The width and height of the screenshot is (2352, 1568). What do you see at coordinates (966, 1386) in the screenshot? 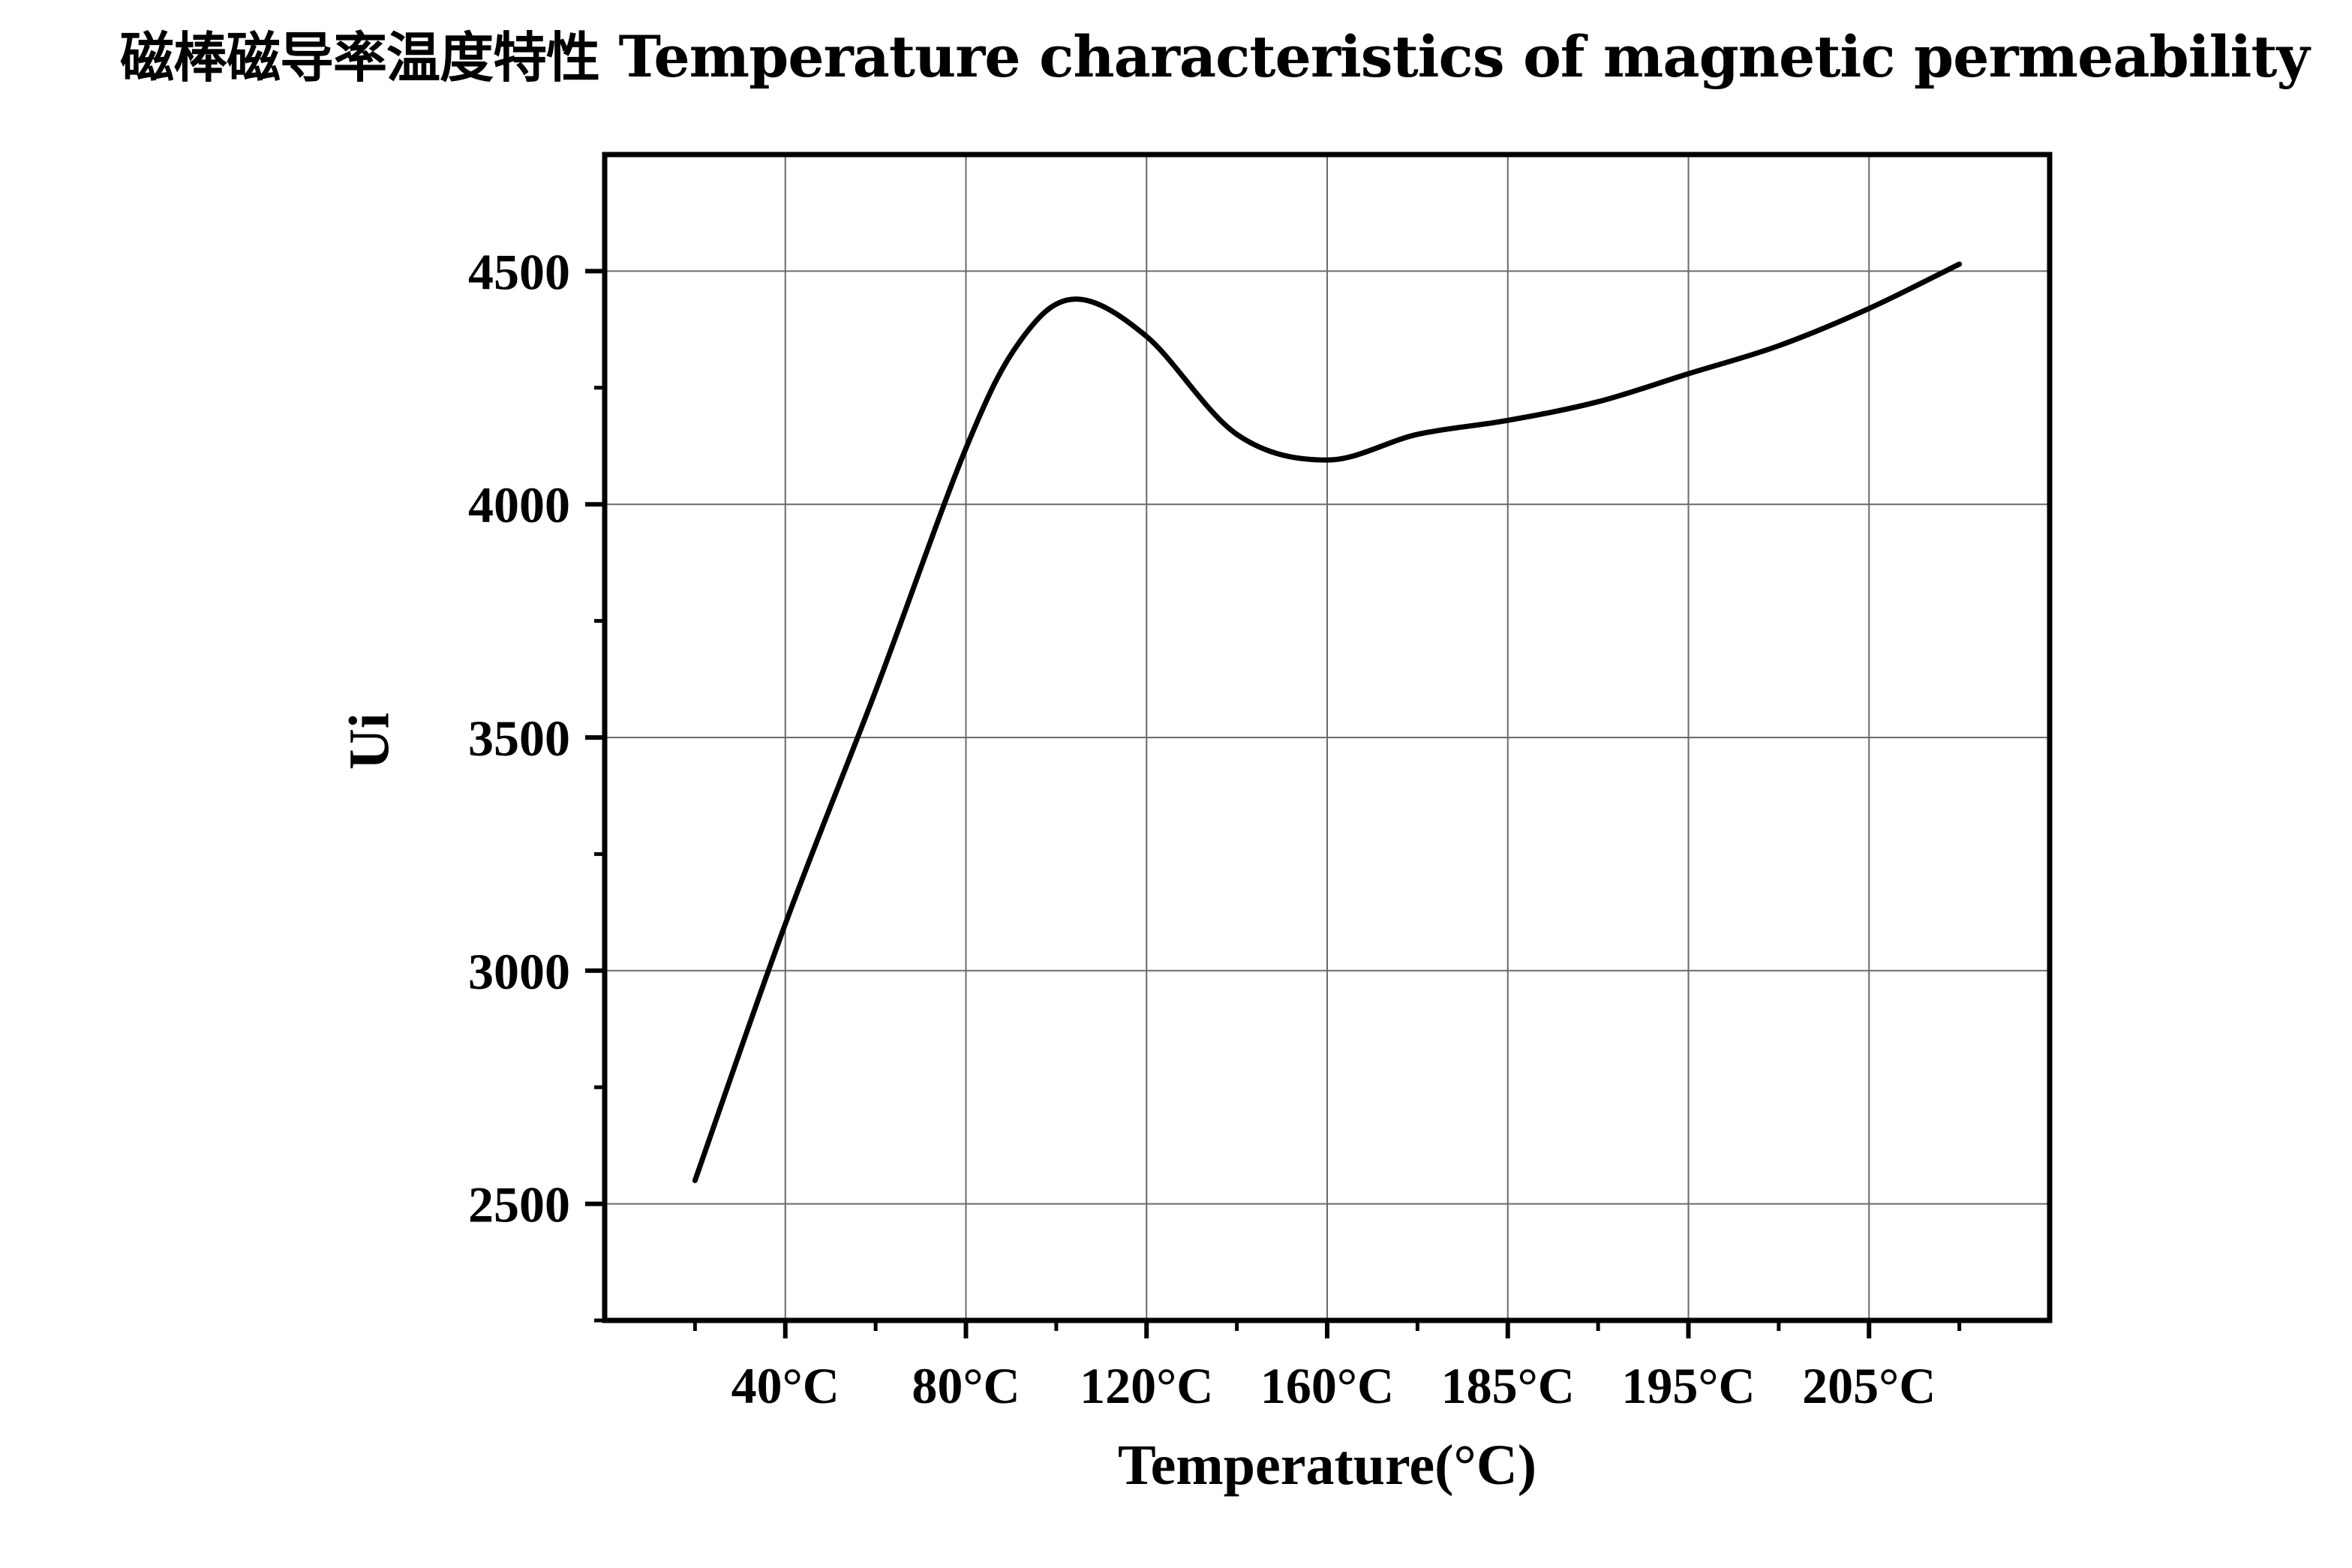
I see `x-tick-label: 80°C` at bounding box center [966, 1386].